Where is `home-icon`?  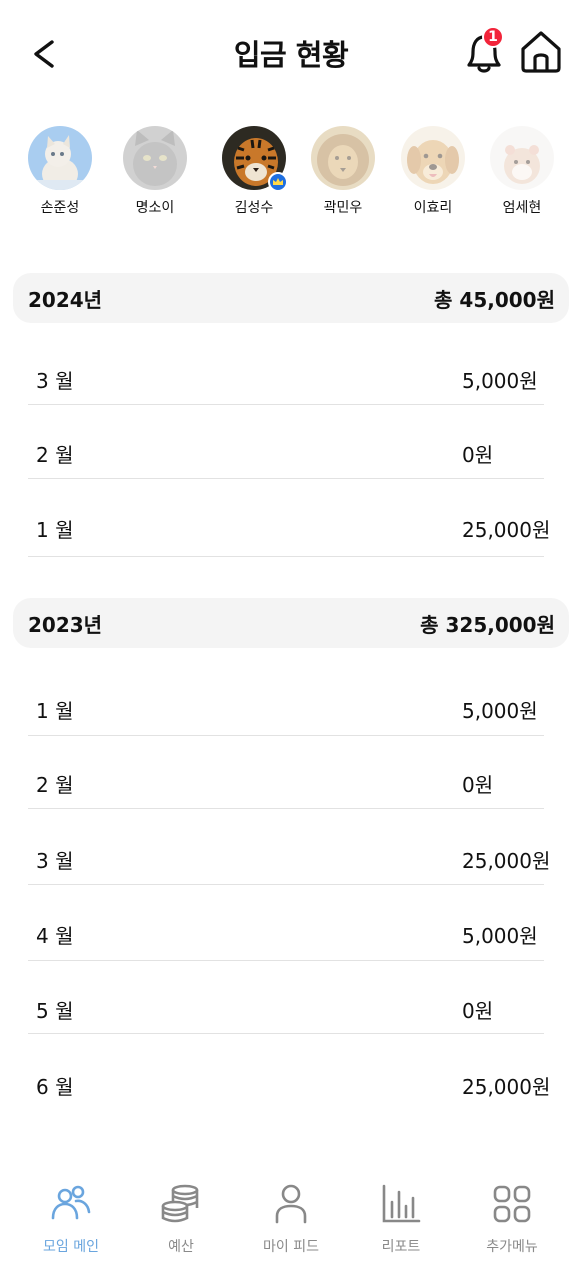
home-icon is located at coordinates (541, 52).